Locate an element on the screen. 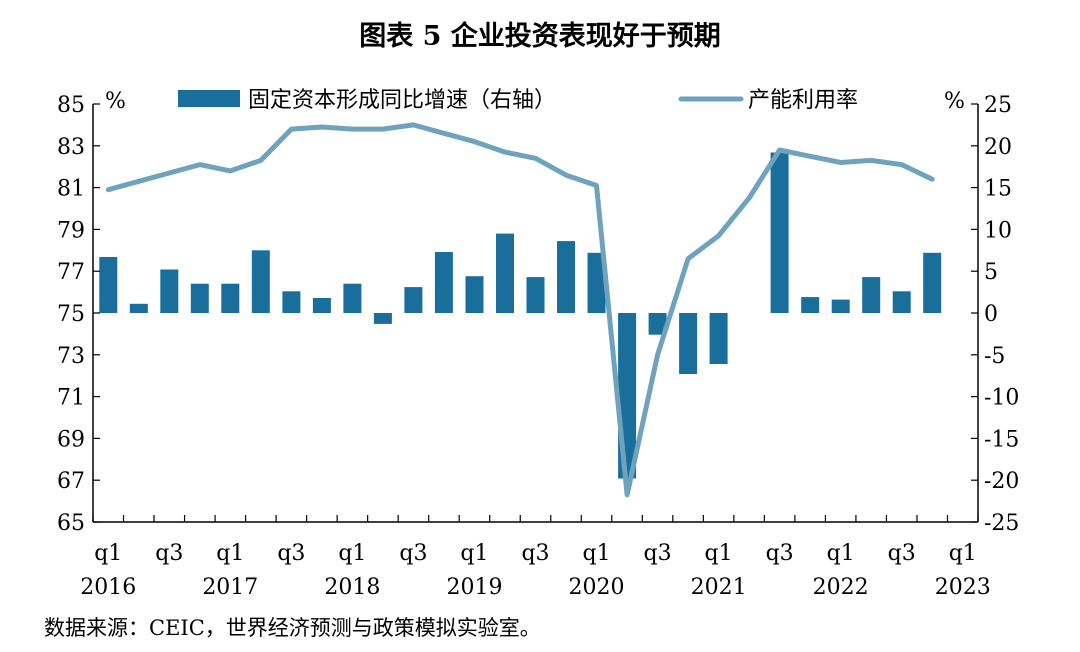 This screenshot has width=1080, height=652. legend-line-label: 产能利用率 is located at coordinates (803, 100).